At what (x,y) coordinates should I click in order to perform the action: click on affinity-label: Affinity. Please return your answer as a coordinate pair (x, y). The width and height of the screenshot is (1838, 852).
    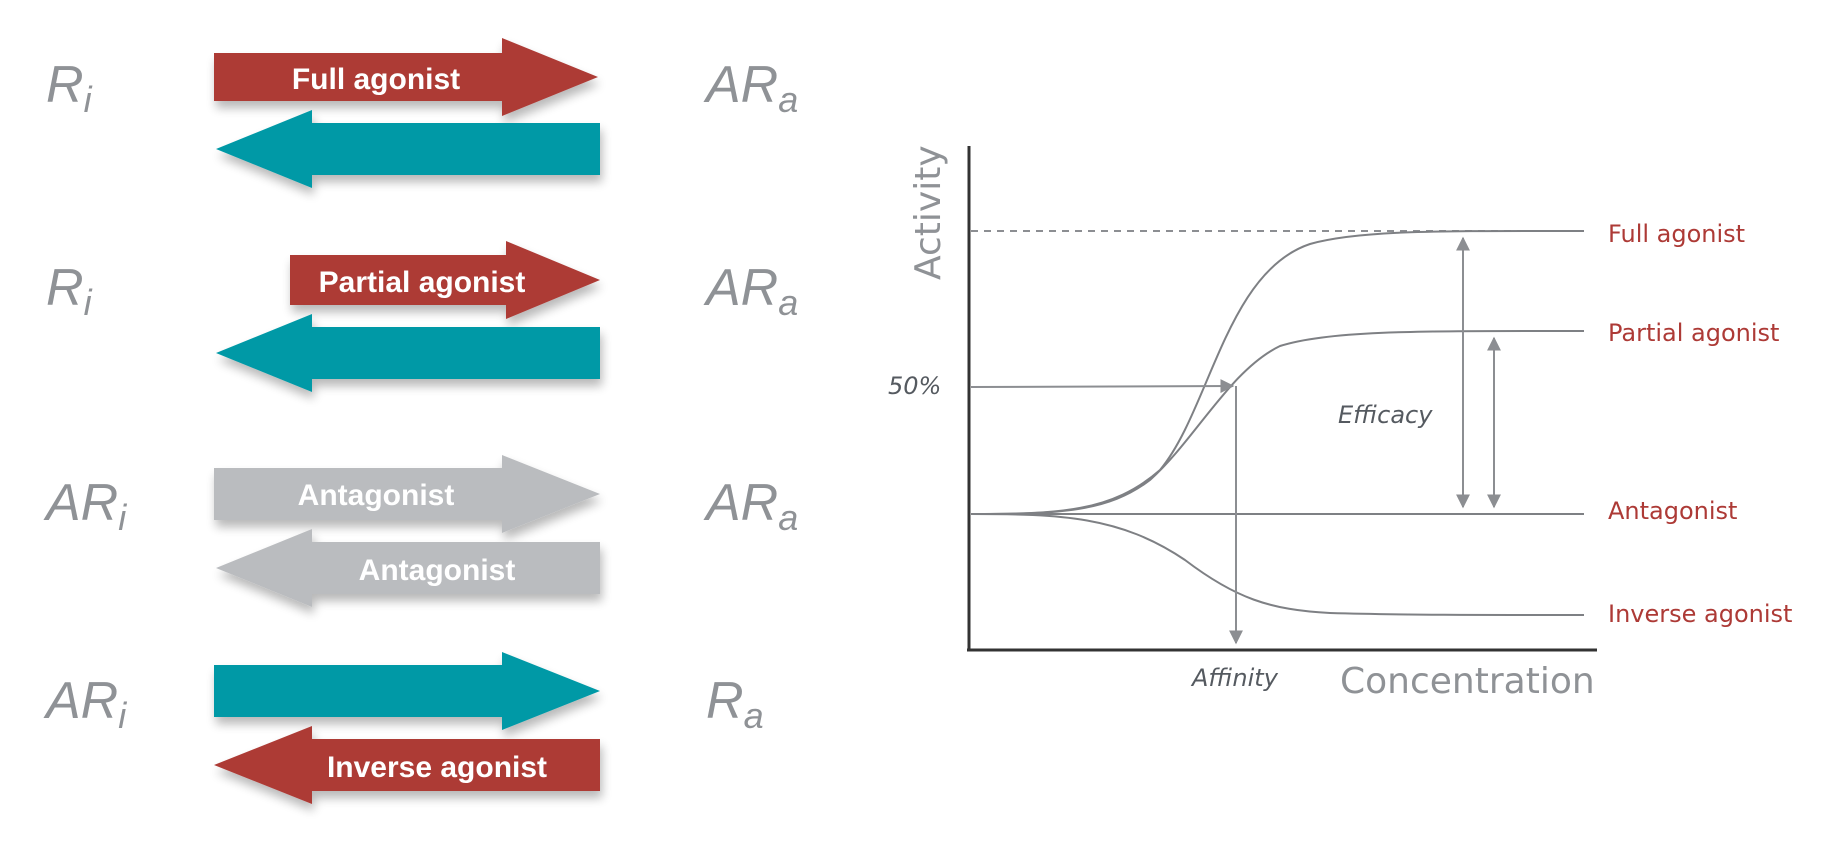
    Looking at the image, I should click on (1234, 678).